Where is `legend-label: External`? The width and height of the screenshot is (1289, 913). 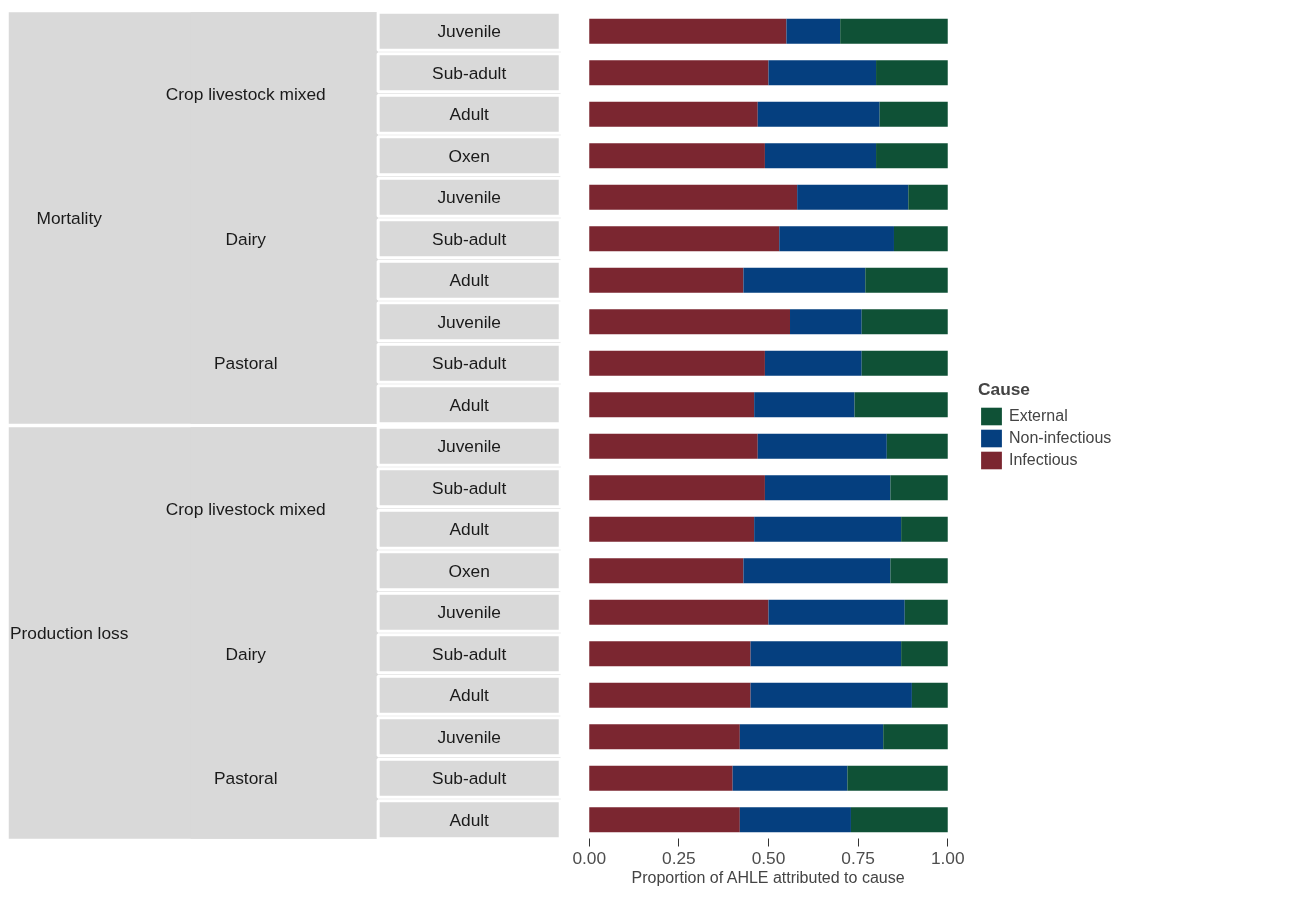 legend-label: External is located at coordinates (1038, 416).